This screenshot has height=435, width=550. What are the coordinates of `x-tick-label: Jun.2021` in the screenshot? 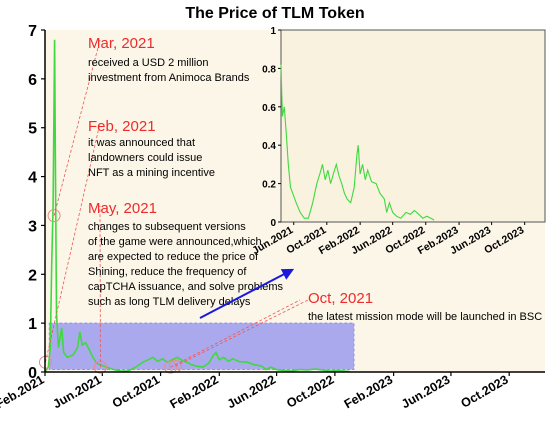 It's located at (76, 391).